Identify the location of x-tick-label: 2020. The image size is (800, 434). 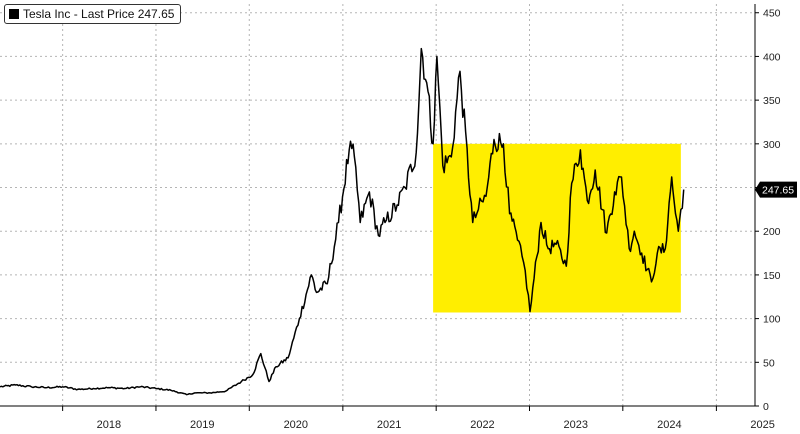
(296, 425).